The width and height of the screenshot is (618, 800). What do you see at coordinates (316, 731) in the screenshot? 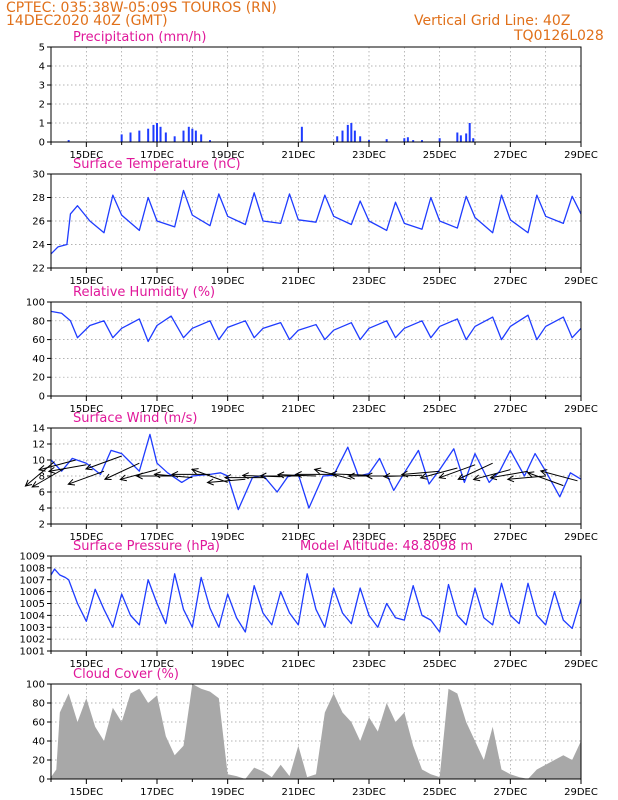
I see `cloud-cover-area` at bounding box center [316, 731].